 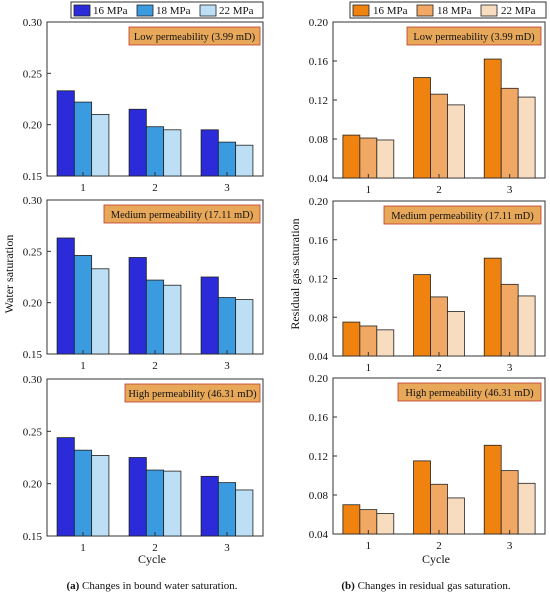 I want to click on caption-left: (a) Changes in bound water saturation., so click(x=151, y=586).